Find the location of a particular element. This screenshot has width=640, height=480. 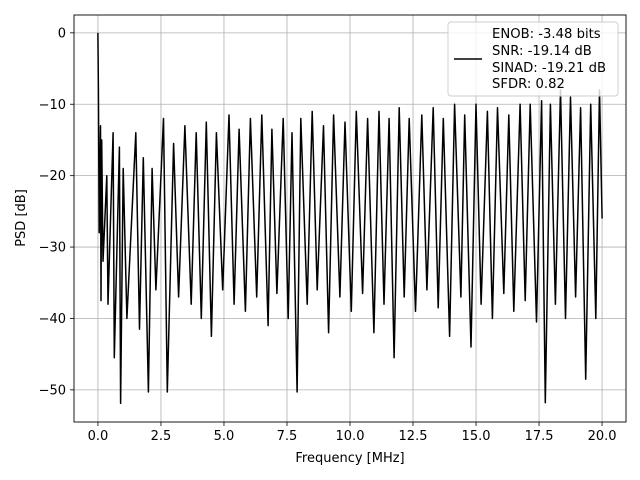

x-axis: 0.0 2.5 5.0 7.5 10.0 12.5 15.0 17.5 20.0 is located at coordinates (352, 433).